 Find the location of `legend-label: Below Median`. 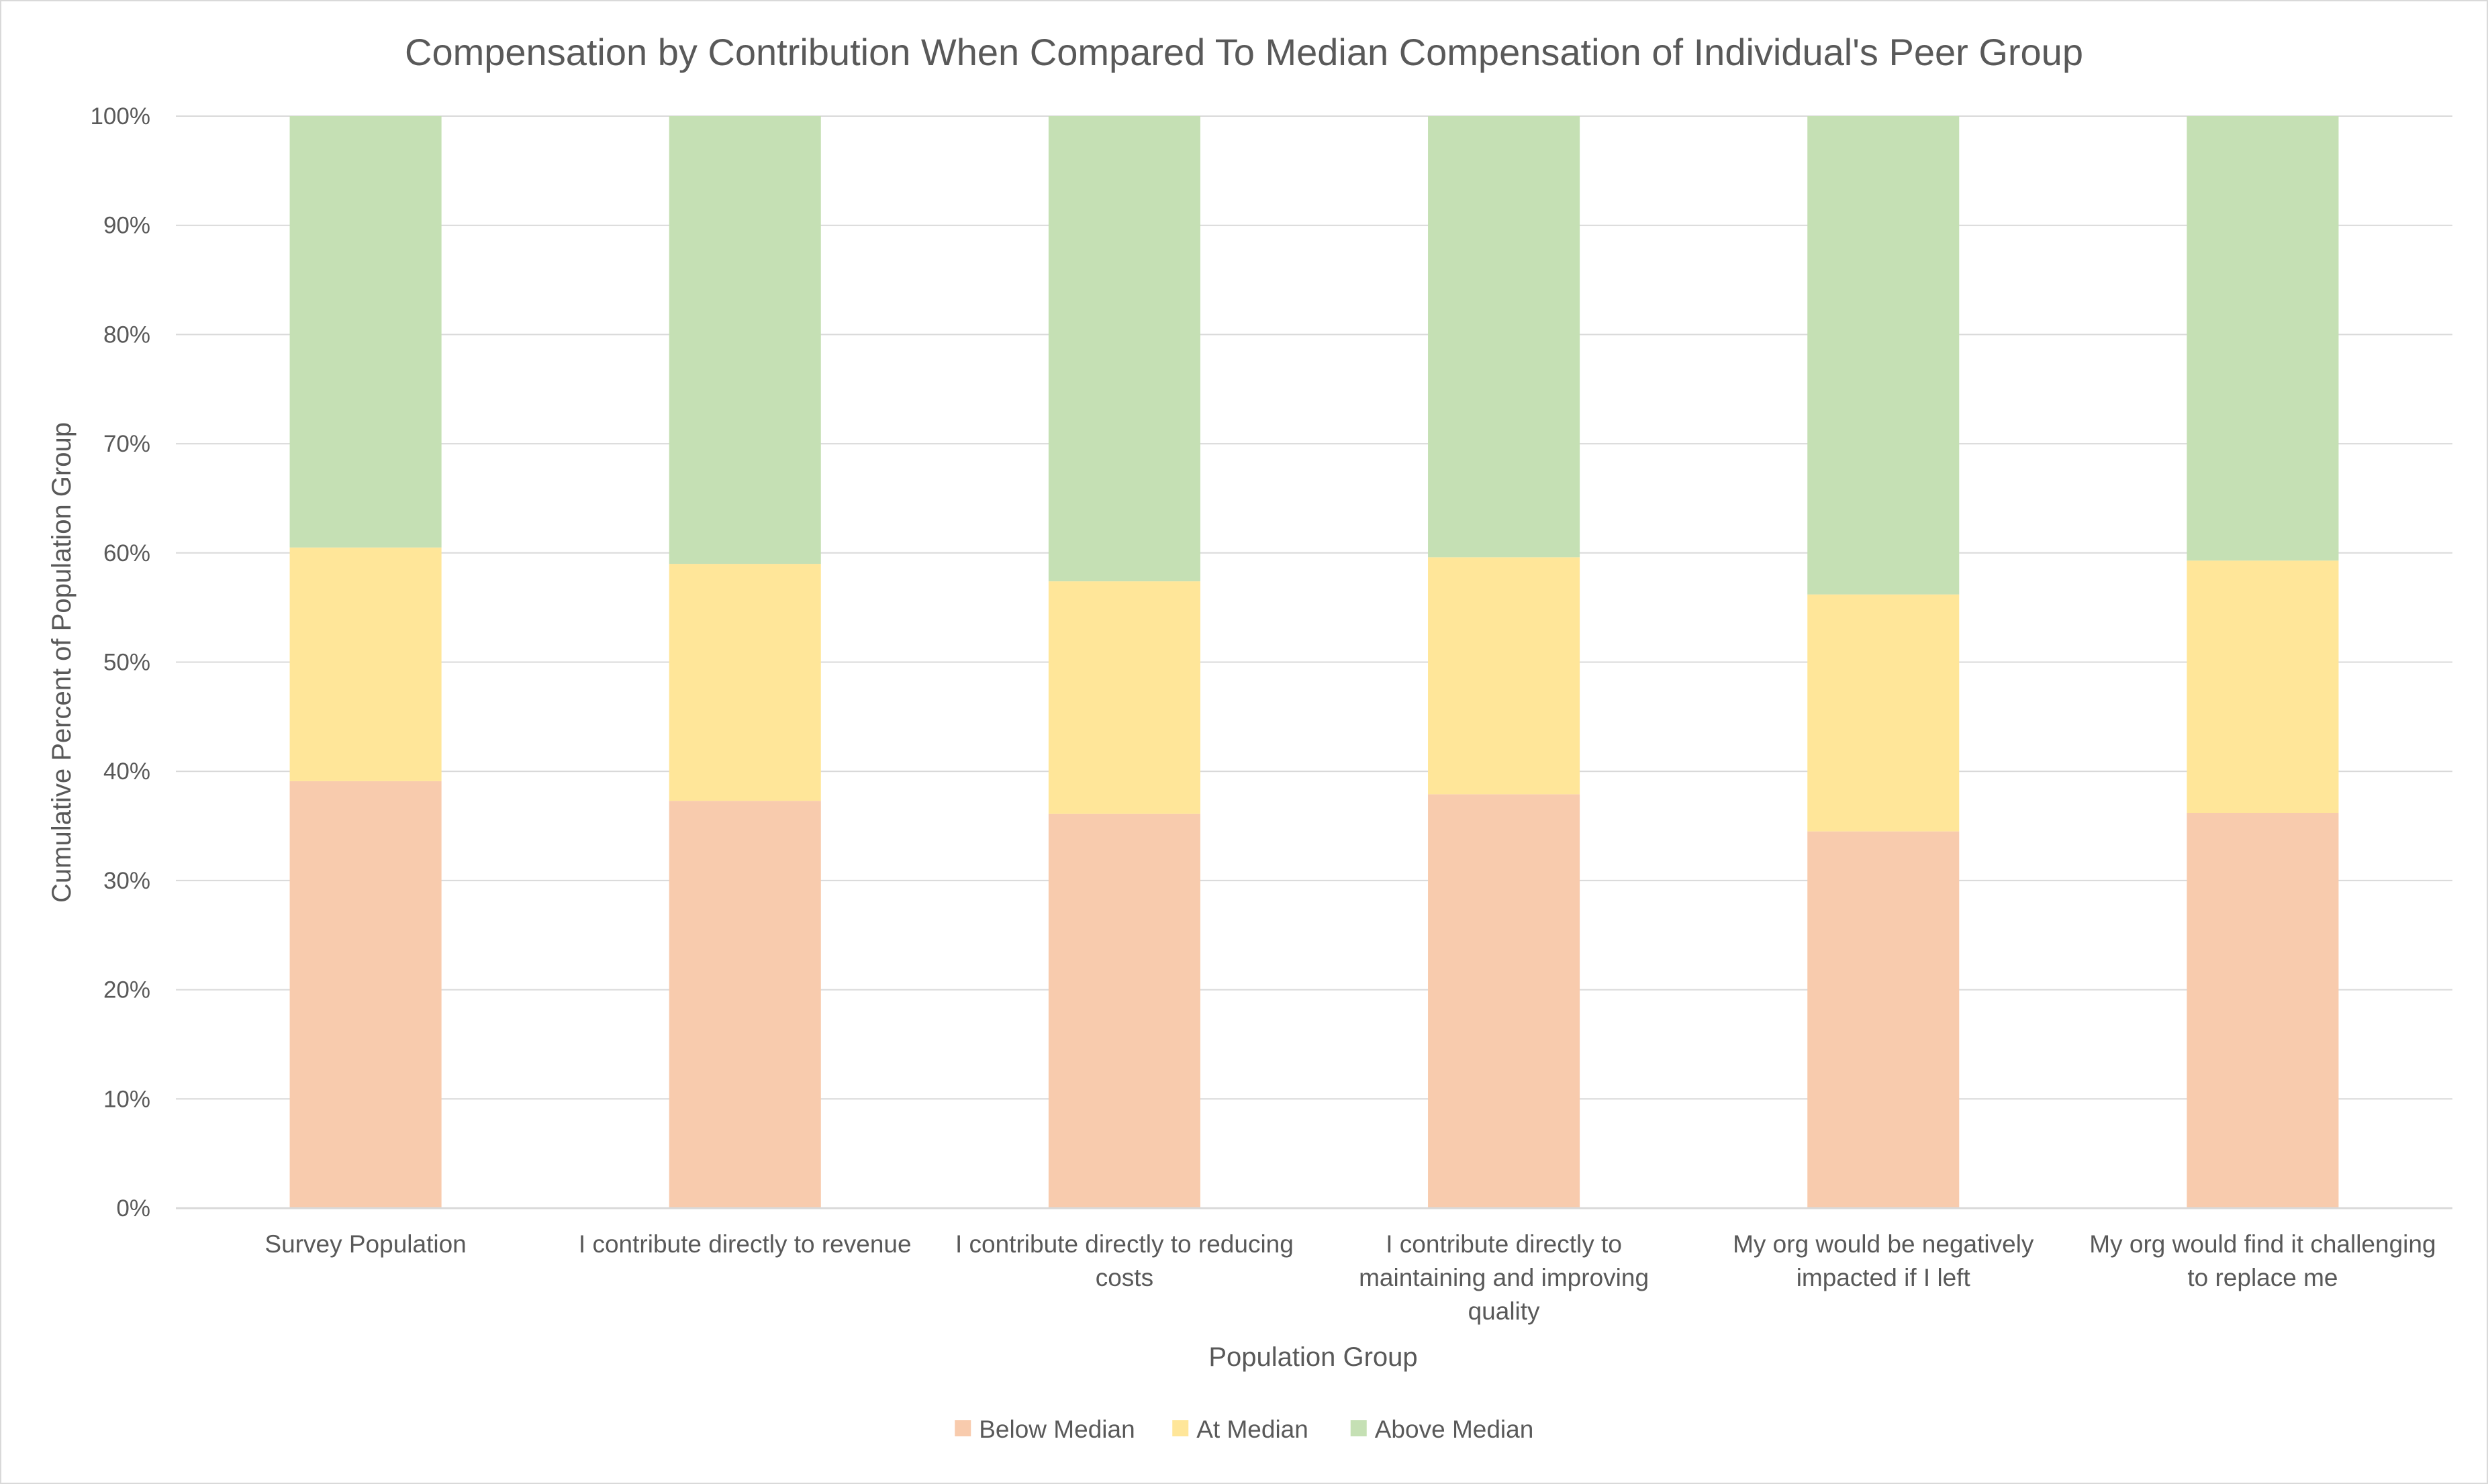

legend-label: Below Median is located at coordinates (1057, 1430).